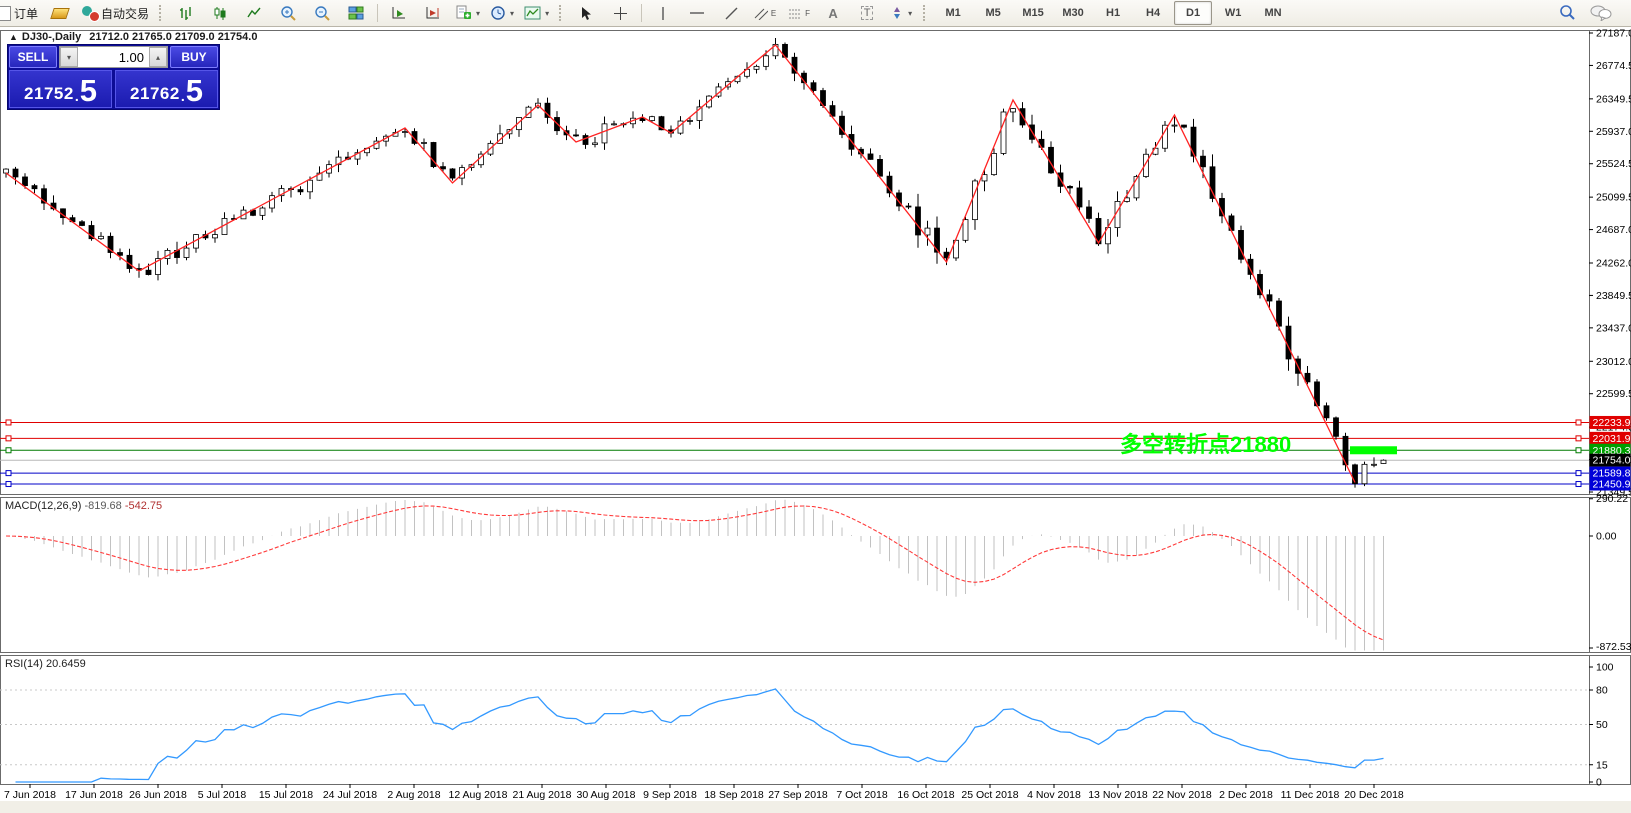  I want to click on cursor-icon, so click(587, 13).